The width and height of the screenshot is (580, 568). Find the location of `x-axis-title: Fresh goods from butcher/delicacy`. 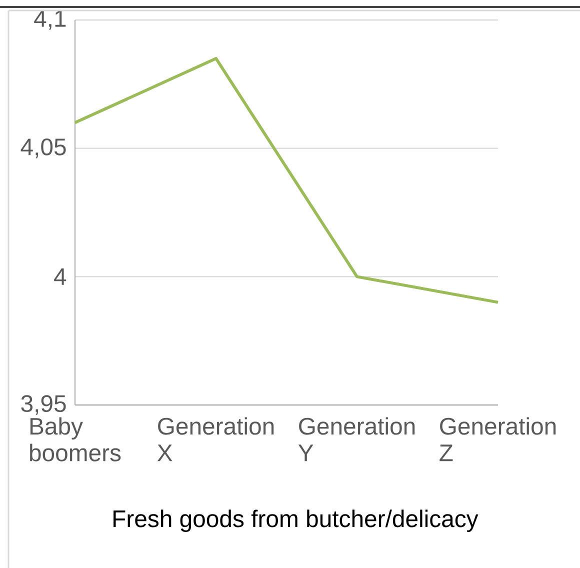

x-axis-title: Fresh goods from butcher/delicacy is located at coordinates (296, 521).